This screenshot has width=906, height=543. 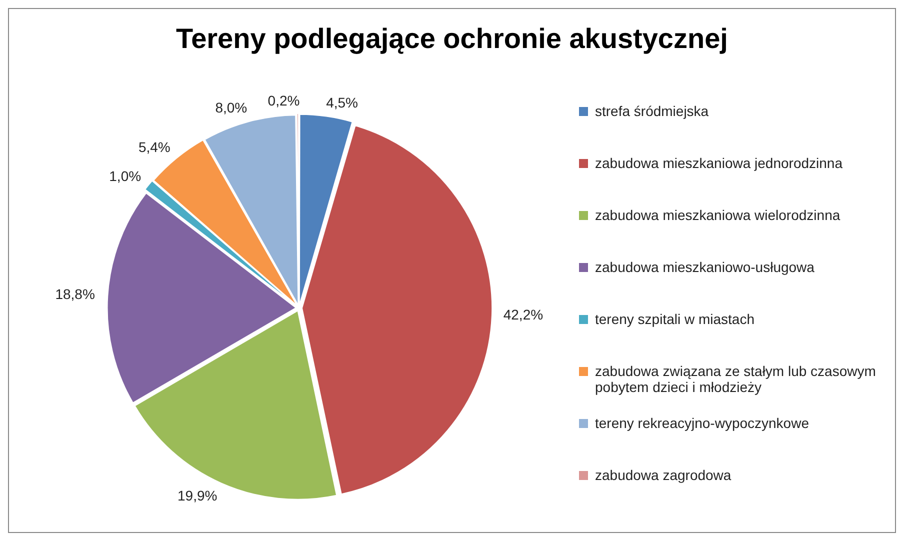 I want to click on legend-label: zabudowa mieszkaniowo-usługowa, so click(x=704, y=267).